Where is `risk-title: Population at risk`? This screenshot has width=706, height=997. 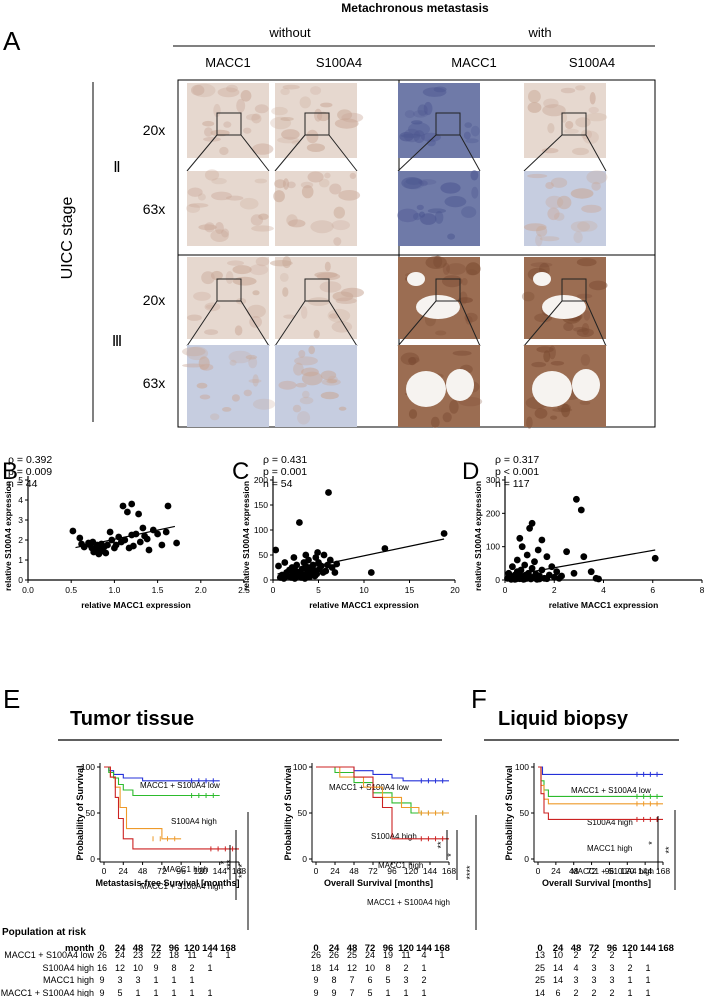
risk-title: Population at risk is located at coordinates (44, 932).